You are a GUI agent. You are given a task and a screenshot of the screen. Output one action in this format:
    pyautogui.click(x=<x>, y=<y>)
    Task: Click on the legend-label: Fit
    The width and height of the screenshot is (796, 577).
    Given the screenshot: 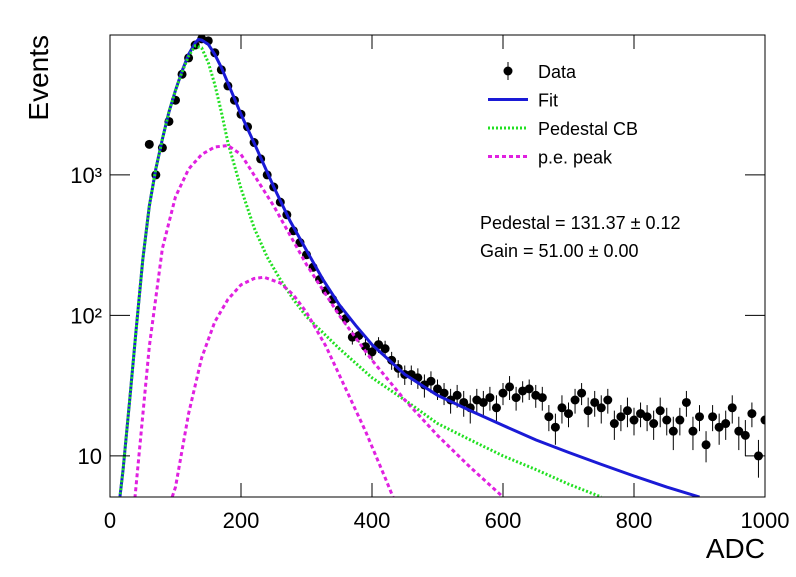 What is the action you would take?
    pyautogui.click(x=548, y=101)
    